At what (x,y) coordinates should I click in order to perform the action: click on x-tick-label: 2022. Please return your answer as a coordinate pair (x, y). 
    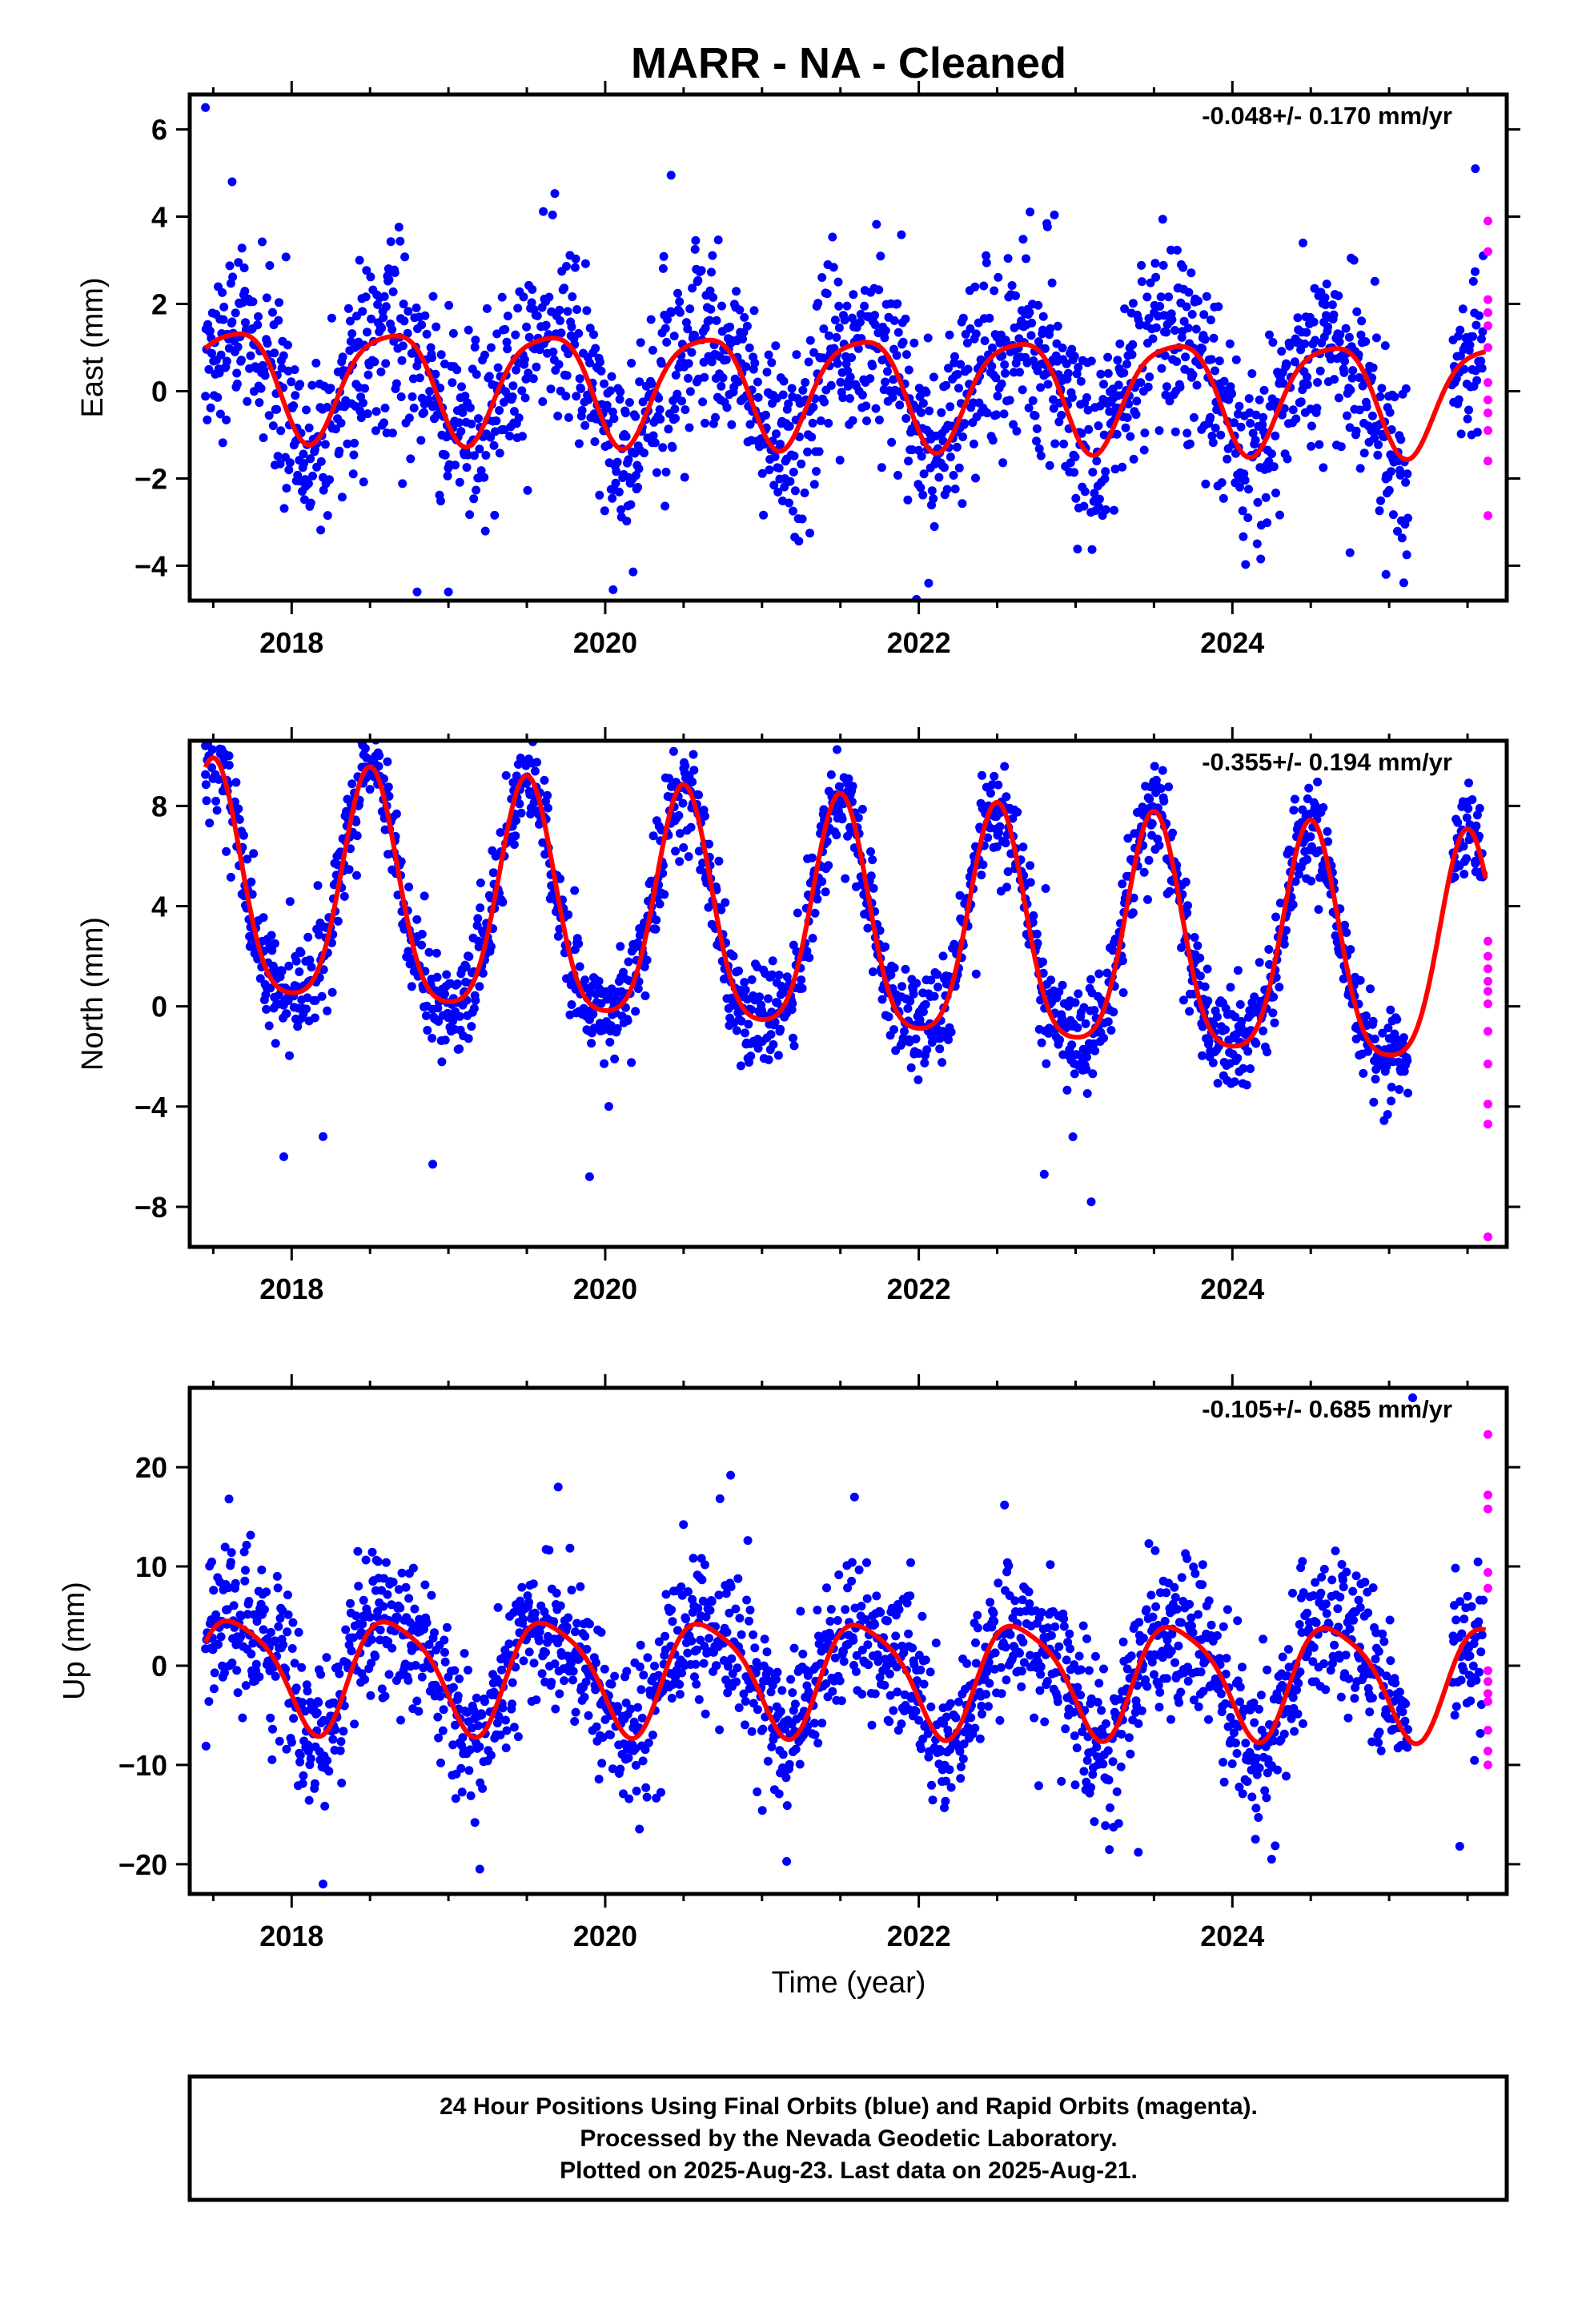
    Looking at the image, I should click on (919, 642).